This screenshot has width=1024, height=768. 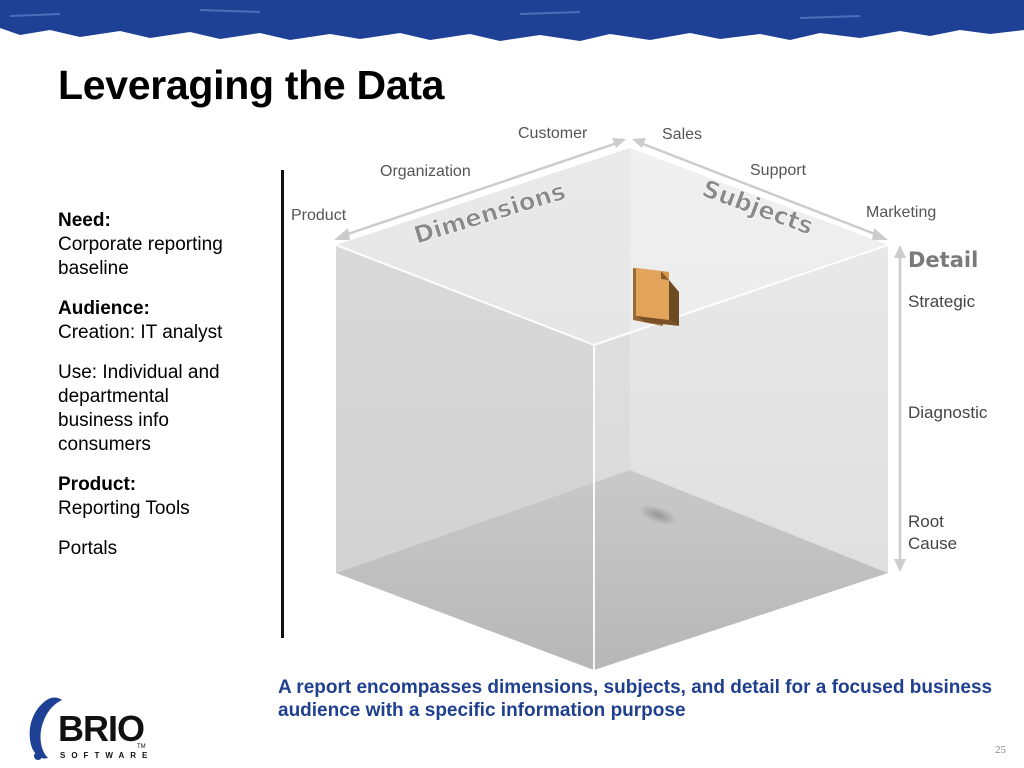 What do you see at coordinates (425, 171) in the screenshot?
I see `dimension-label-organization: Organization` at bounding box center [425, 171].